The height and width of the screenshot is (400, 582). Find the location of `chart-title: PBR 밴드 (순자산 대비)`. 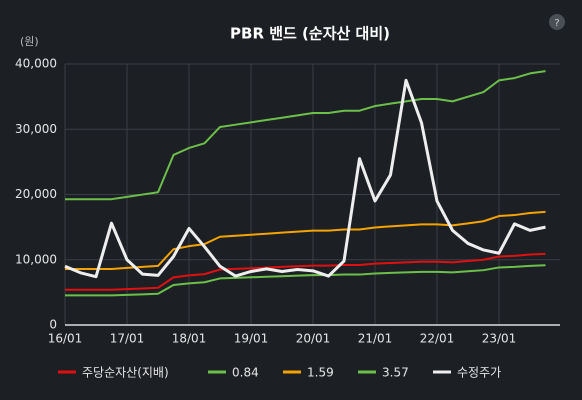

chart-title: PBR 밴드 (순자산 대비) is located at coordinates (310, 34).